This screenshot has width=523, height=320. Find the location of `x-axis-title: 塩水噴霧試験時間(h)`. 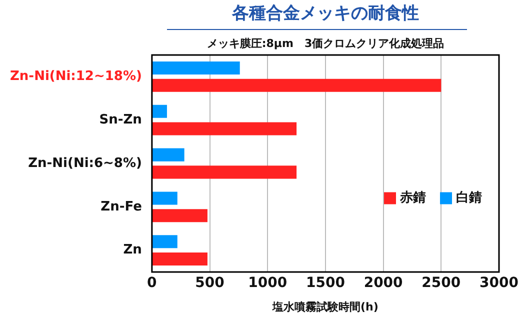

x-axis-title: 塩水噴霧試験時間(h) is located at coordinates (325, 307).